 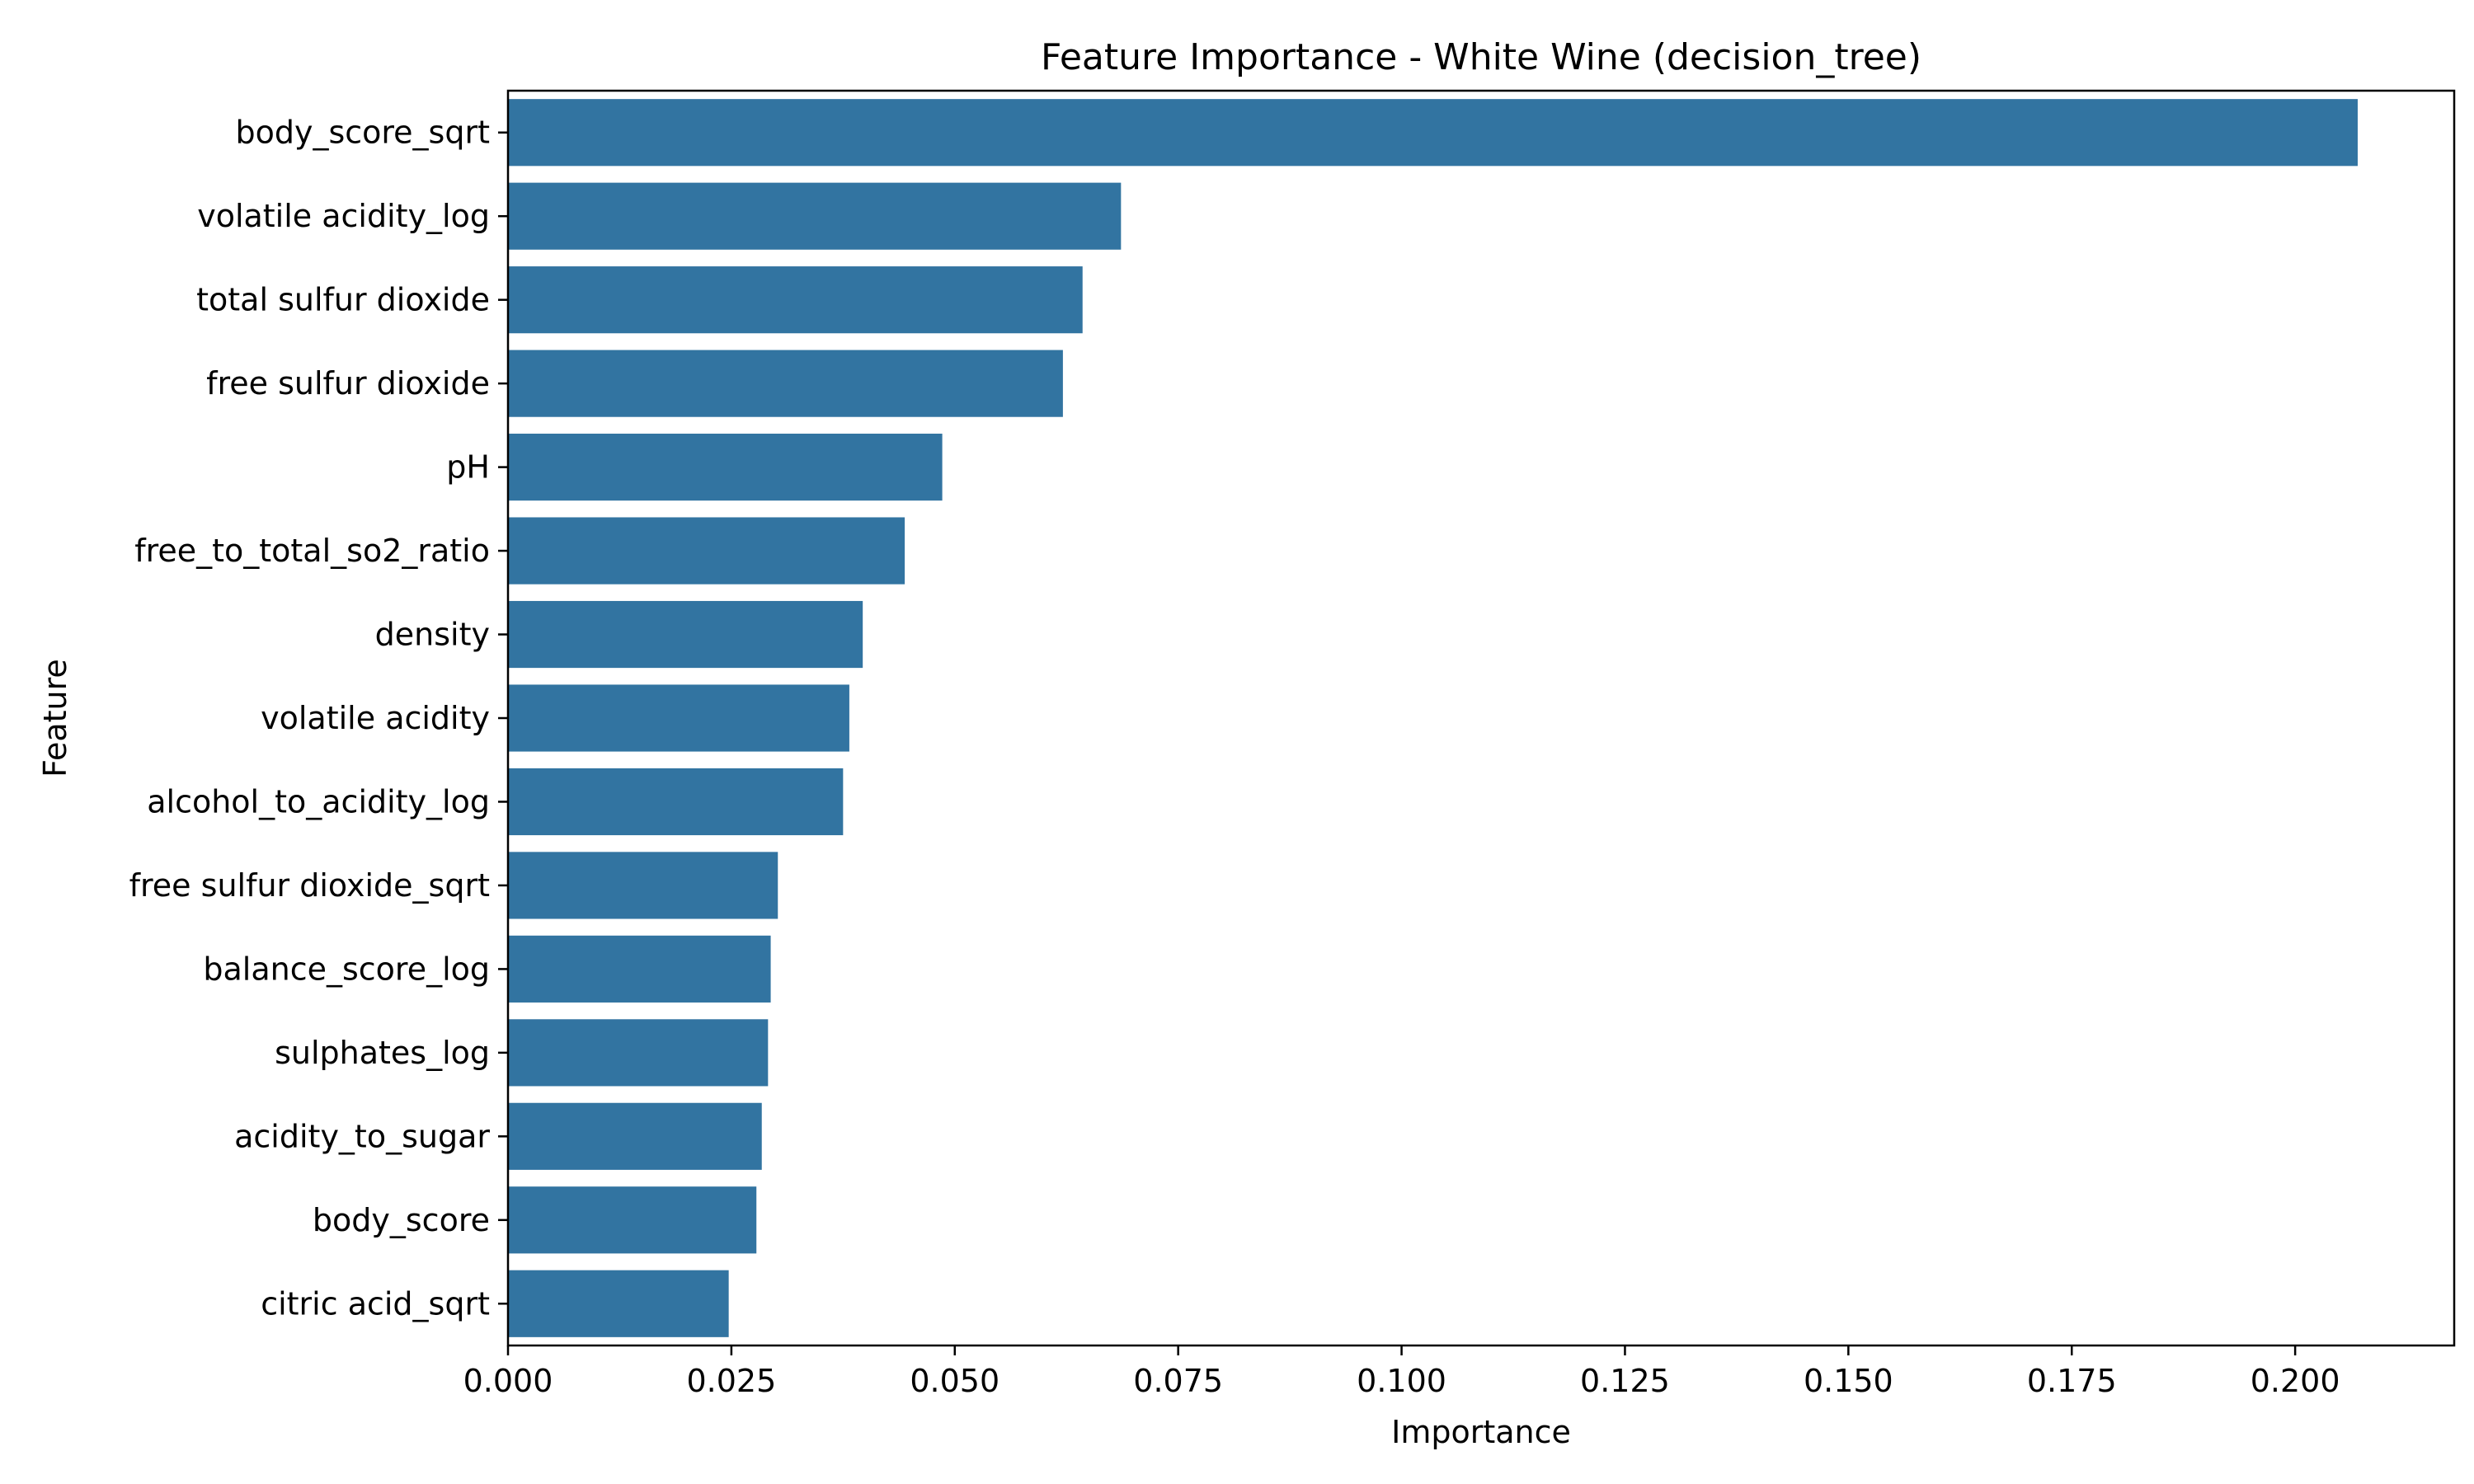 I want to click on y-tick-label: pH, so click(x=468, y=468).